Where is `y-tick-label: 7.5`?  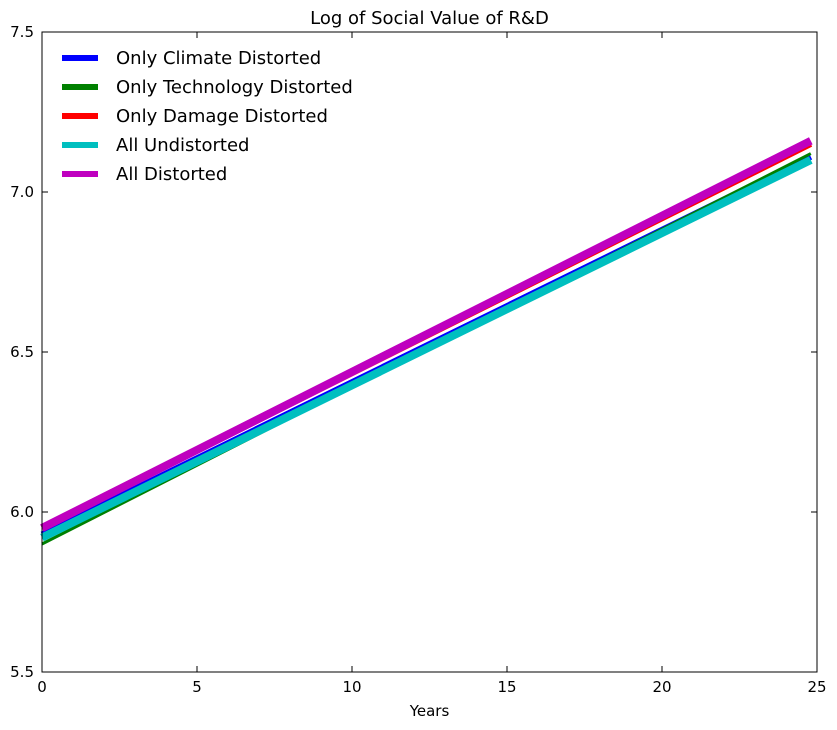 y-tick-label: 7.5 is located at coordinates (22, 32).